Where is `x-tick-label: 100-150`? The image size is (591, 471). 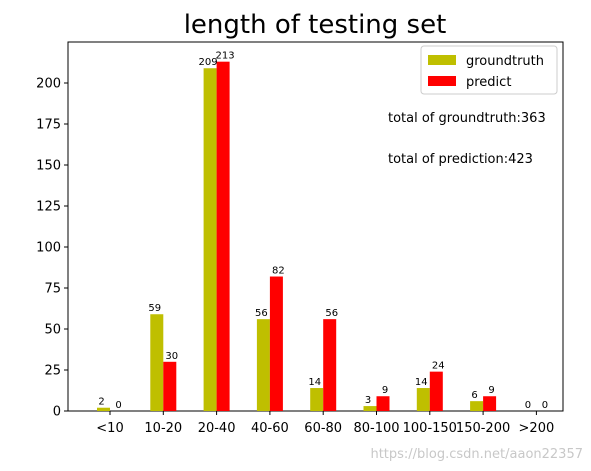 x-tick-label: 100-150 is located at coordinates (430, 428).